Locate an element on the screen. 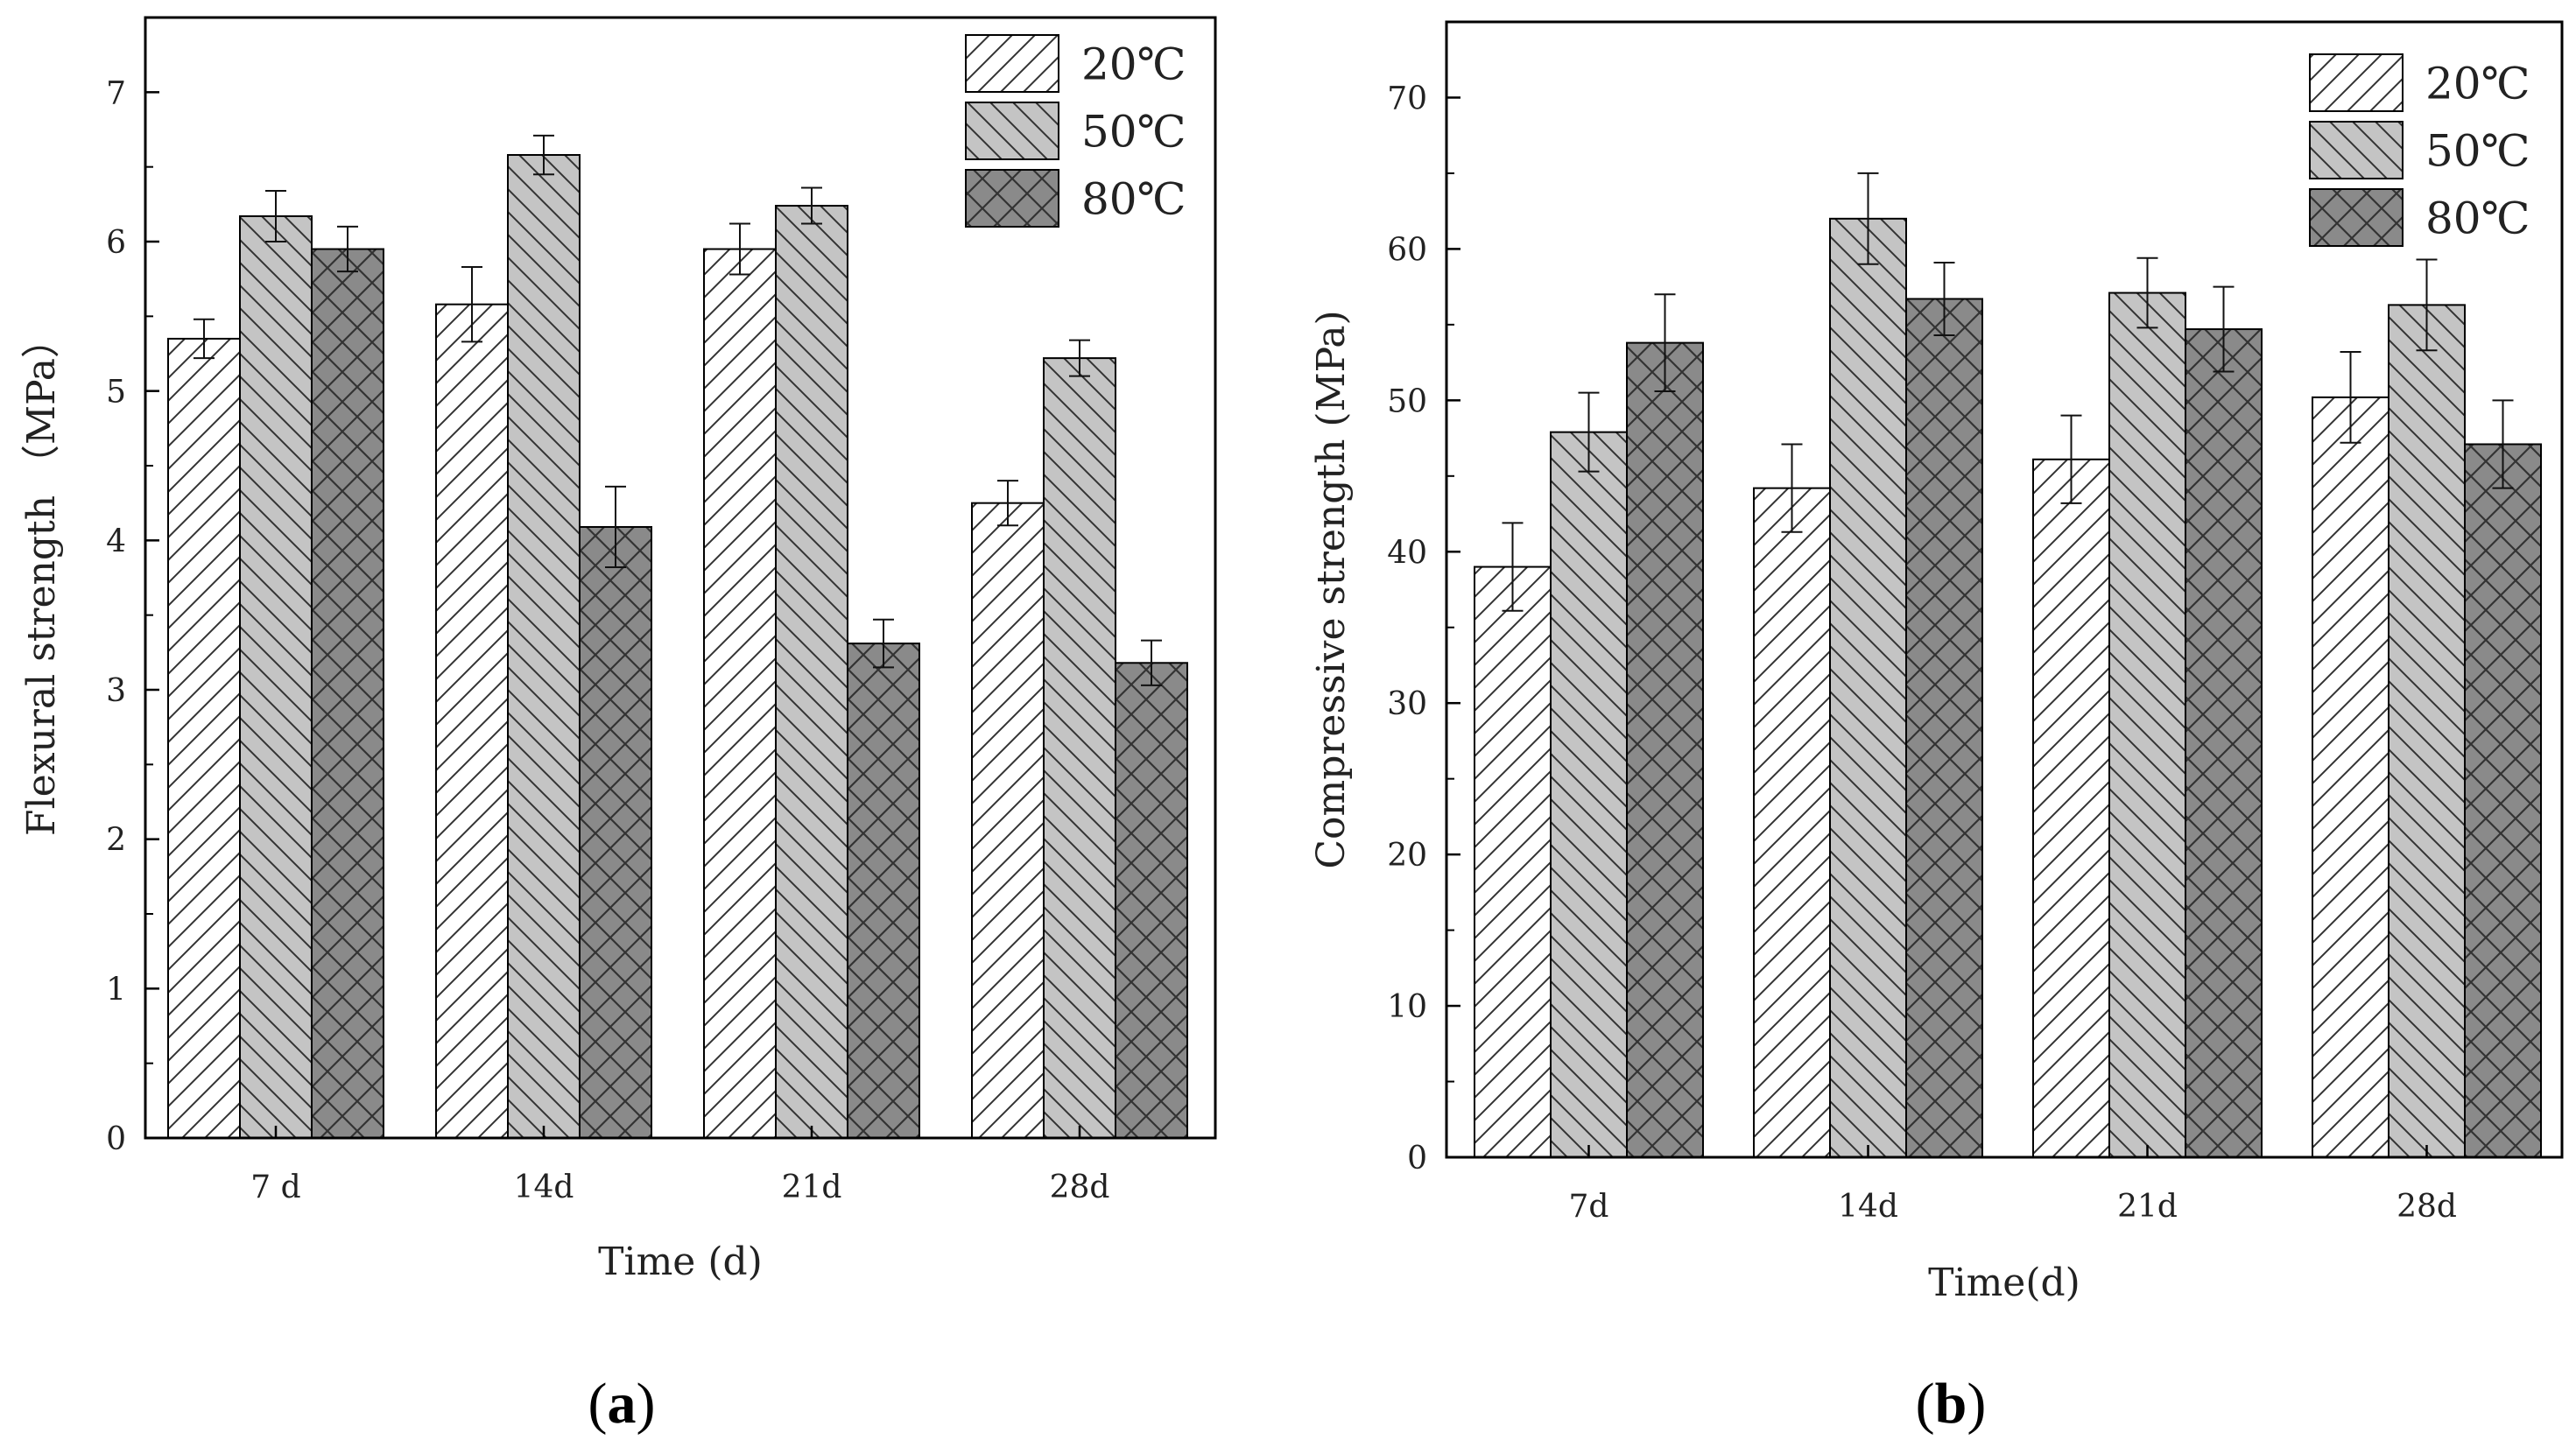  y-tick-label: 70 is located at coordinates (1407, 98).